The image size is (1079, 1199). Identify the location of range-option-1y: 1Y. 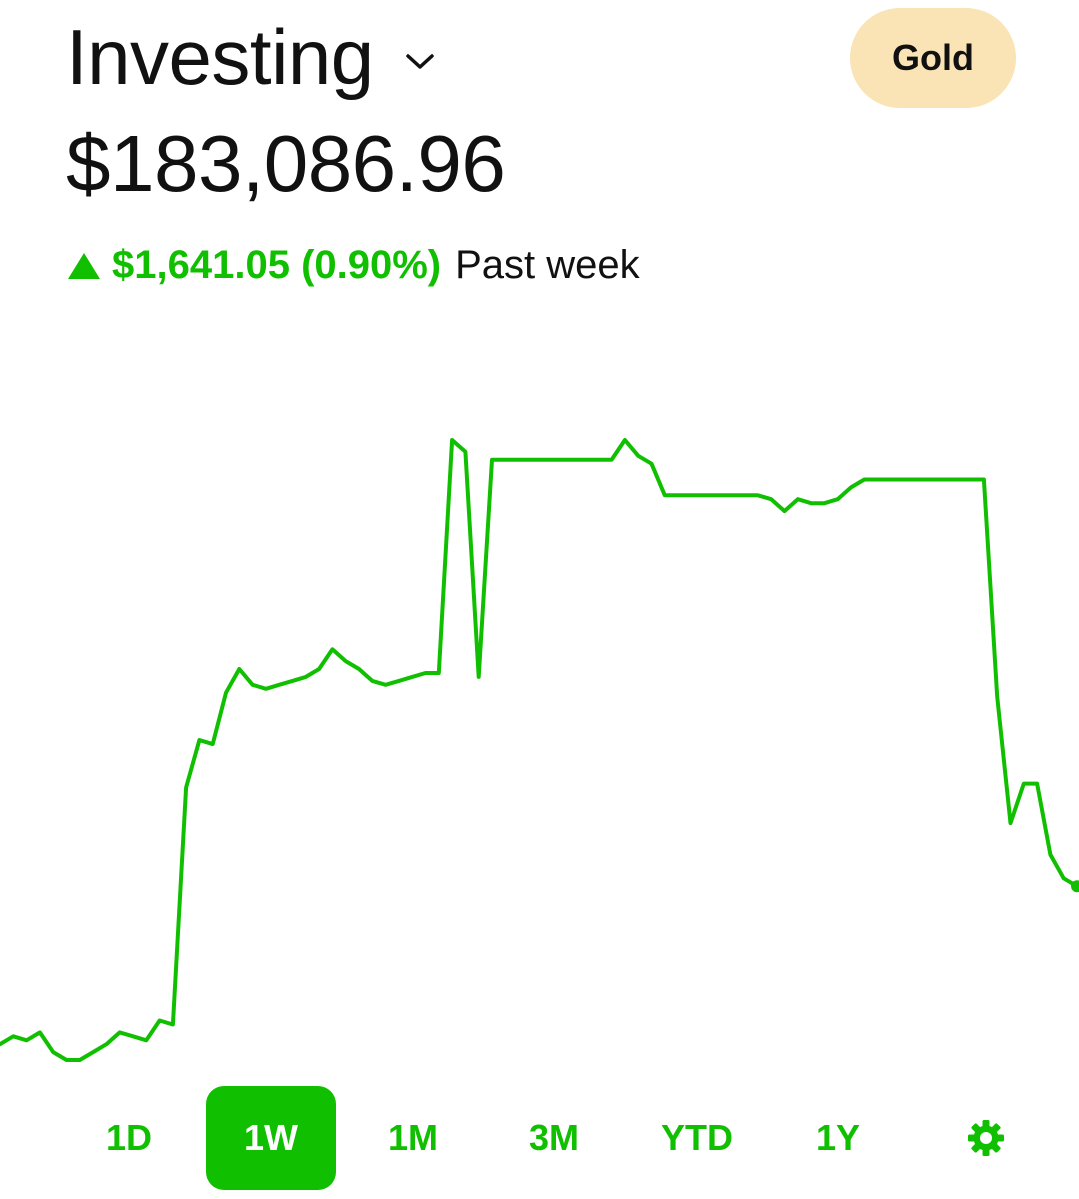
(838, 1137).